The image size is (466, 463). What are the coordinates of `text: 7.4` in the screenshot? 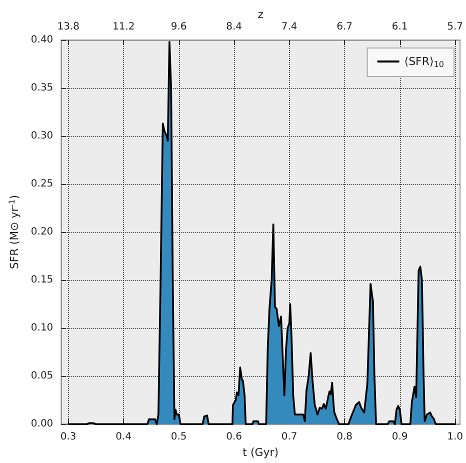 It's located at (289, 27).